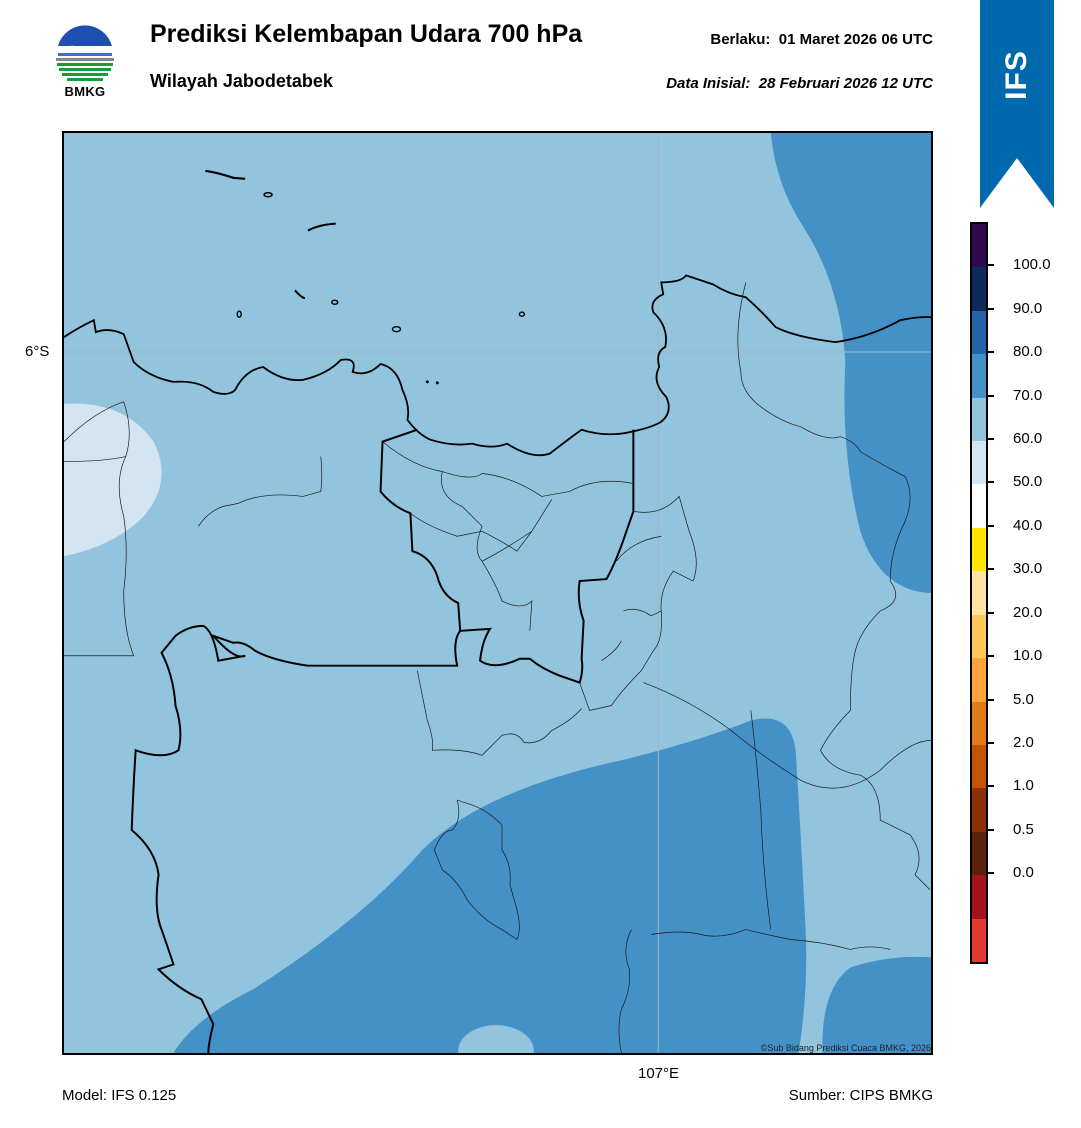  Describe the element at coordinates (85, 55) in the screenshot. I see `bmkg-logo-icon` at that location.